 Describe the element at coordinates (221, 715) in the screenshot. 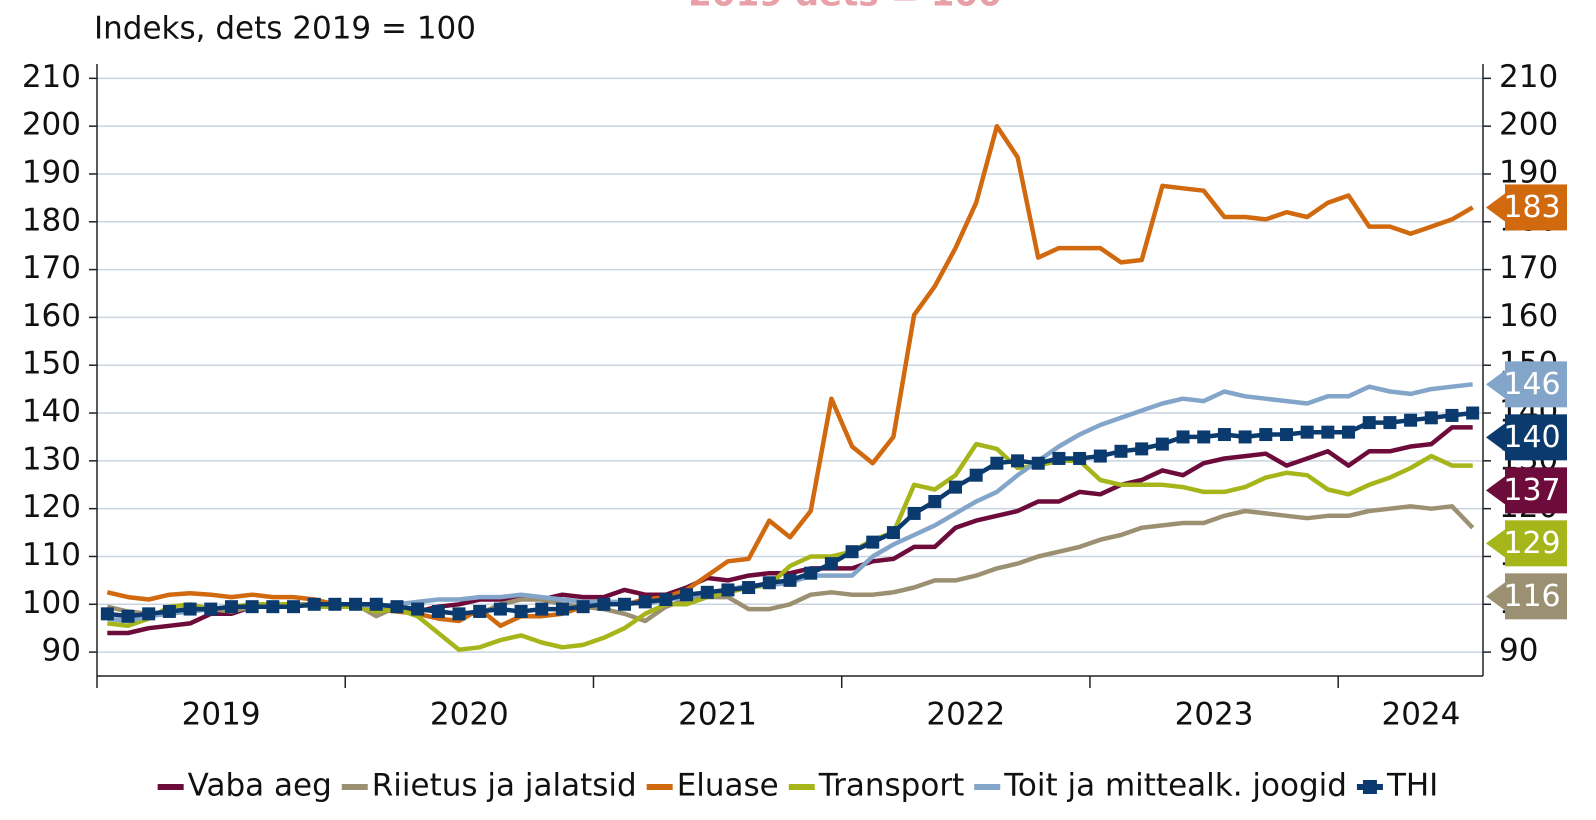

I see `x-tick-label: 2019` at that location.